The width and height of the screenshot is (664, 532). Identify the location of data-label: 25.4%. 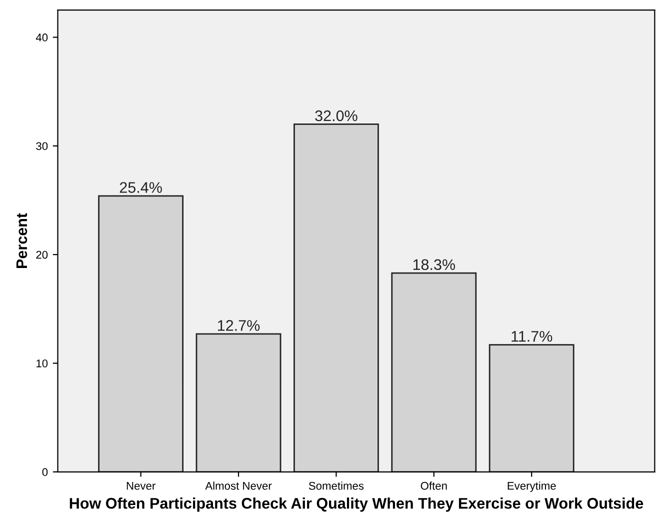
(141, 187).